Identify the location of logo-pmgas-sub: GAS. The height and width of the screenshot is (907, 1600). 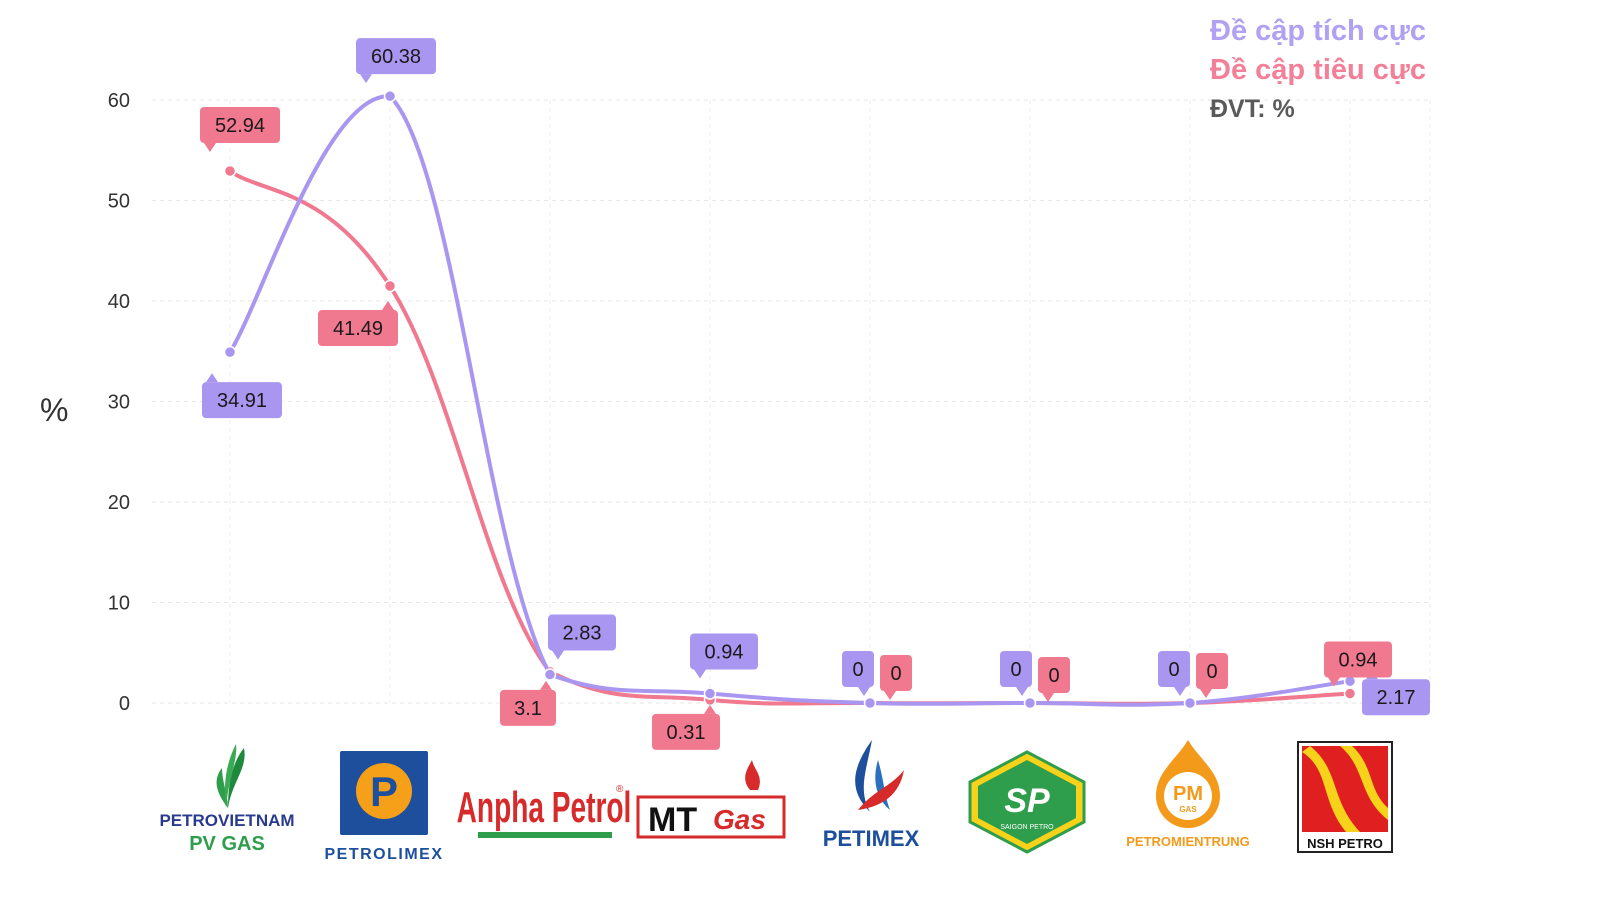
(1188, 809).